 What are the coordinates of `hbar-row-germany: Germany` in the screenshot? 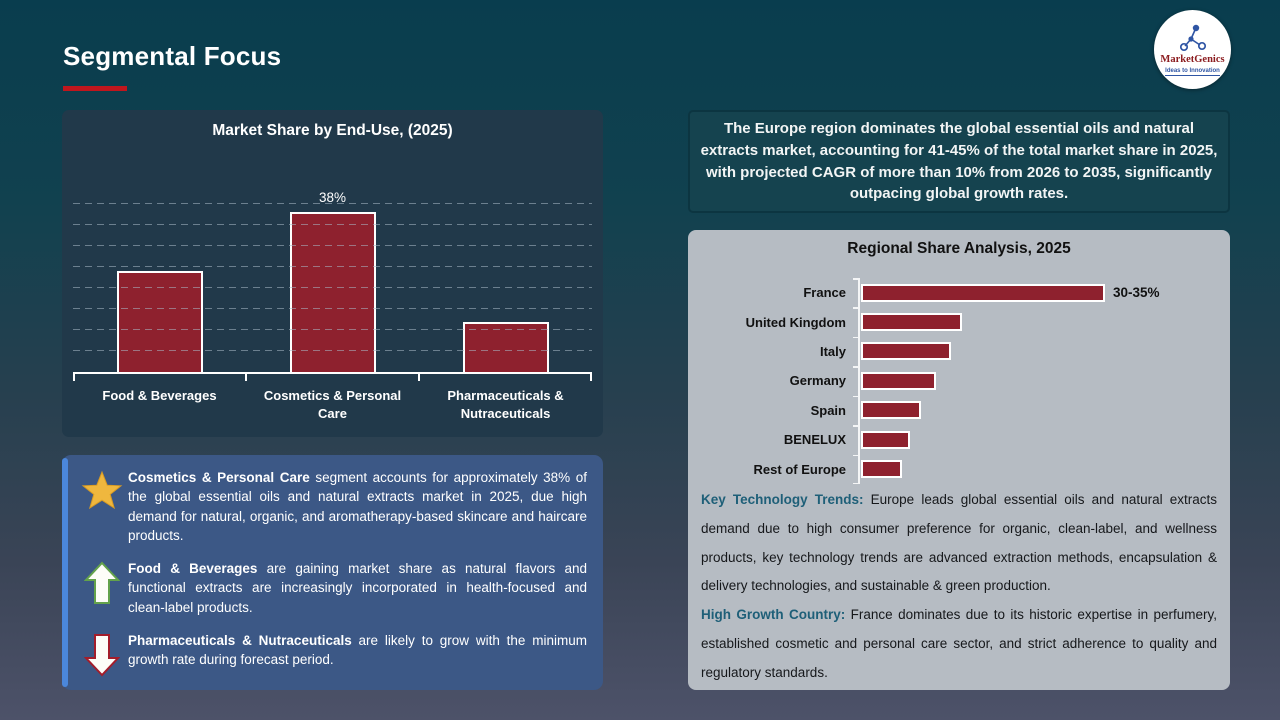 It's located at (960, 380).